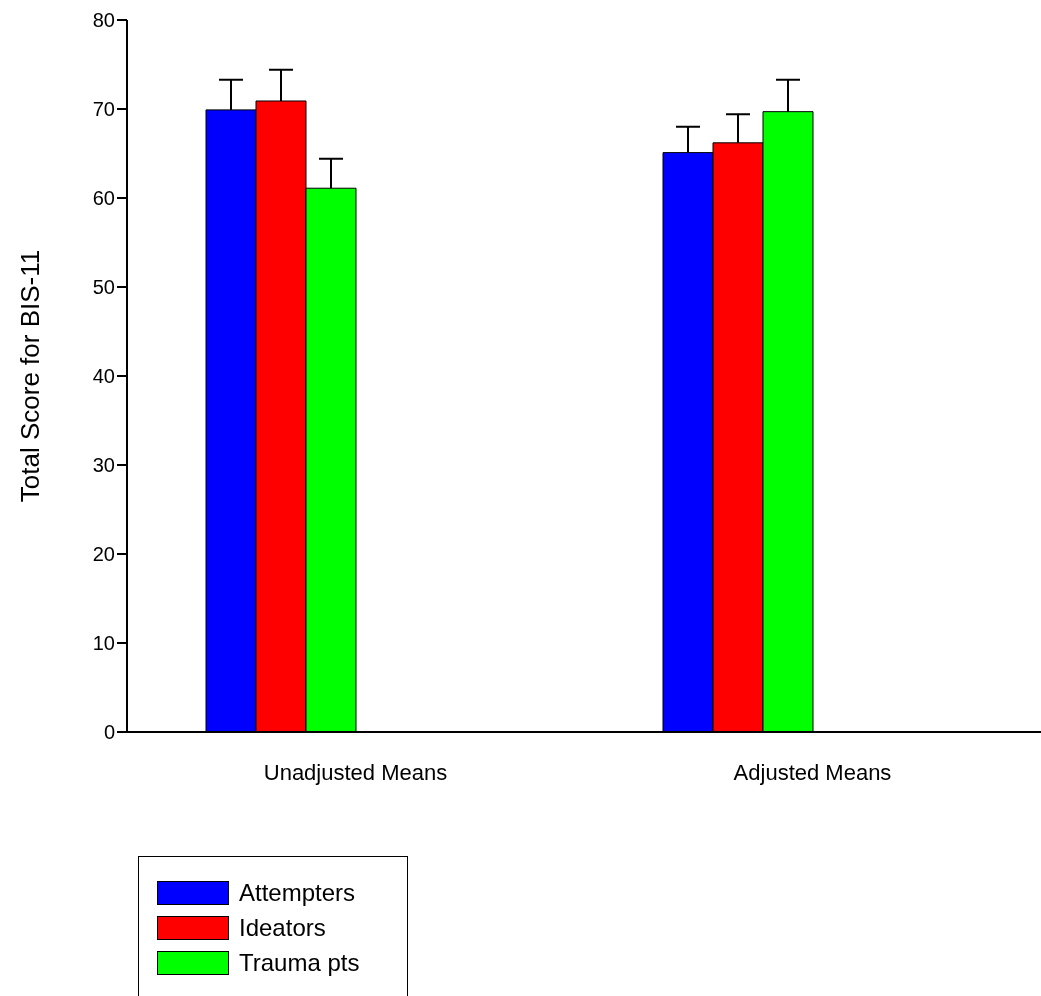  What do you see at coordinates (103, 109) in the screenshot?
I see `y-tick-label: 70` at bounding box center [103, 109].